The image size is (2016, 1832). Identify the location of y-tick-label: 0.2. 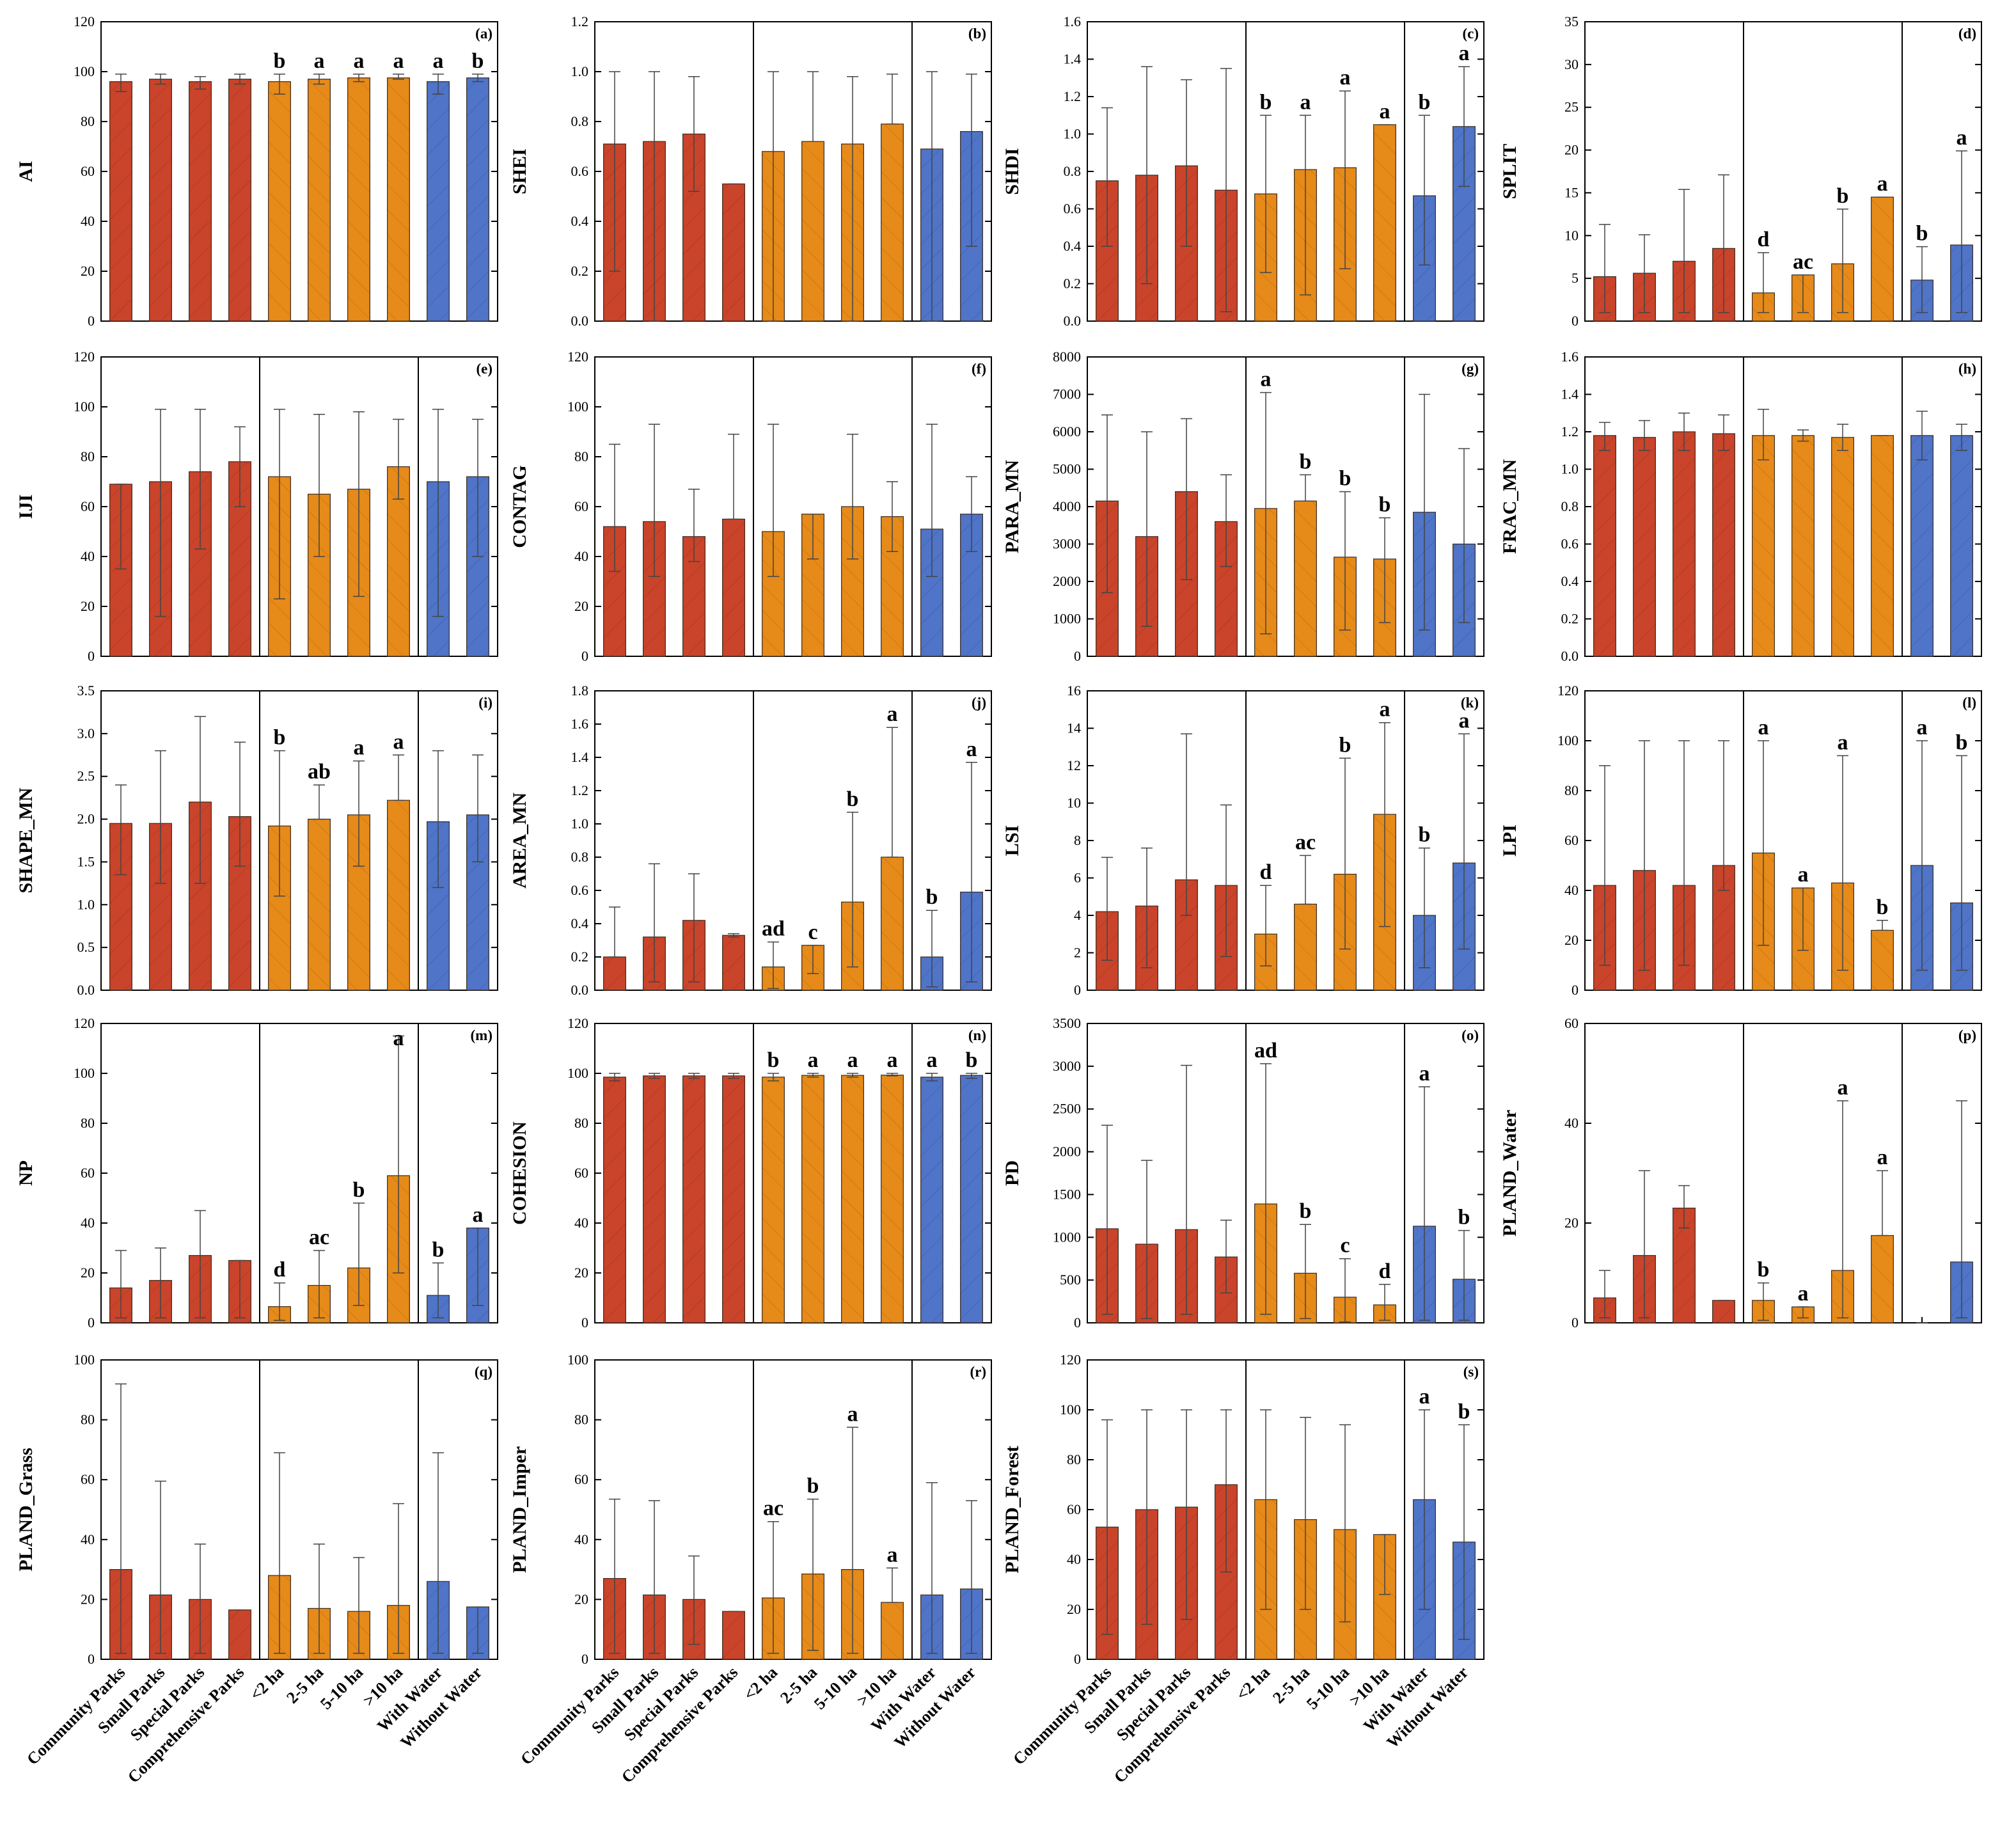
(1570, 619).